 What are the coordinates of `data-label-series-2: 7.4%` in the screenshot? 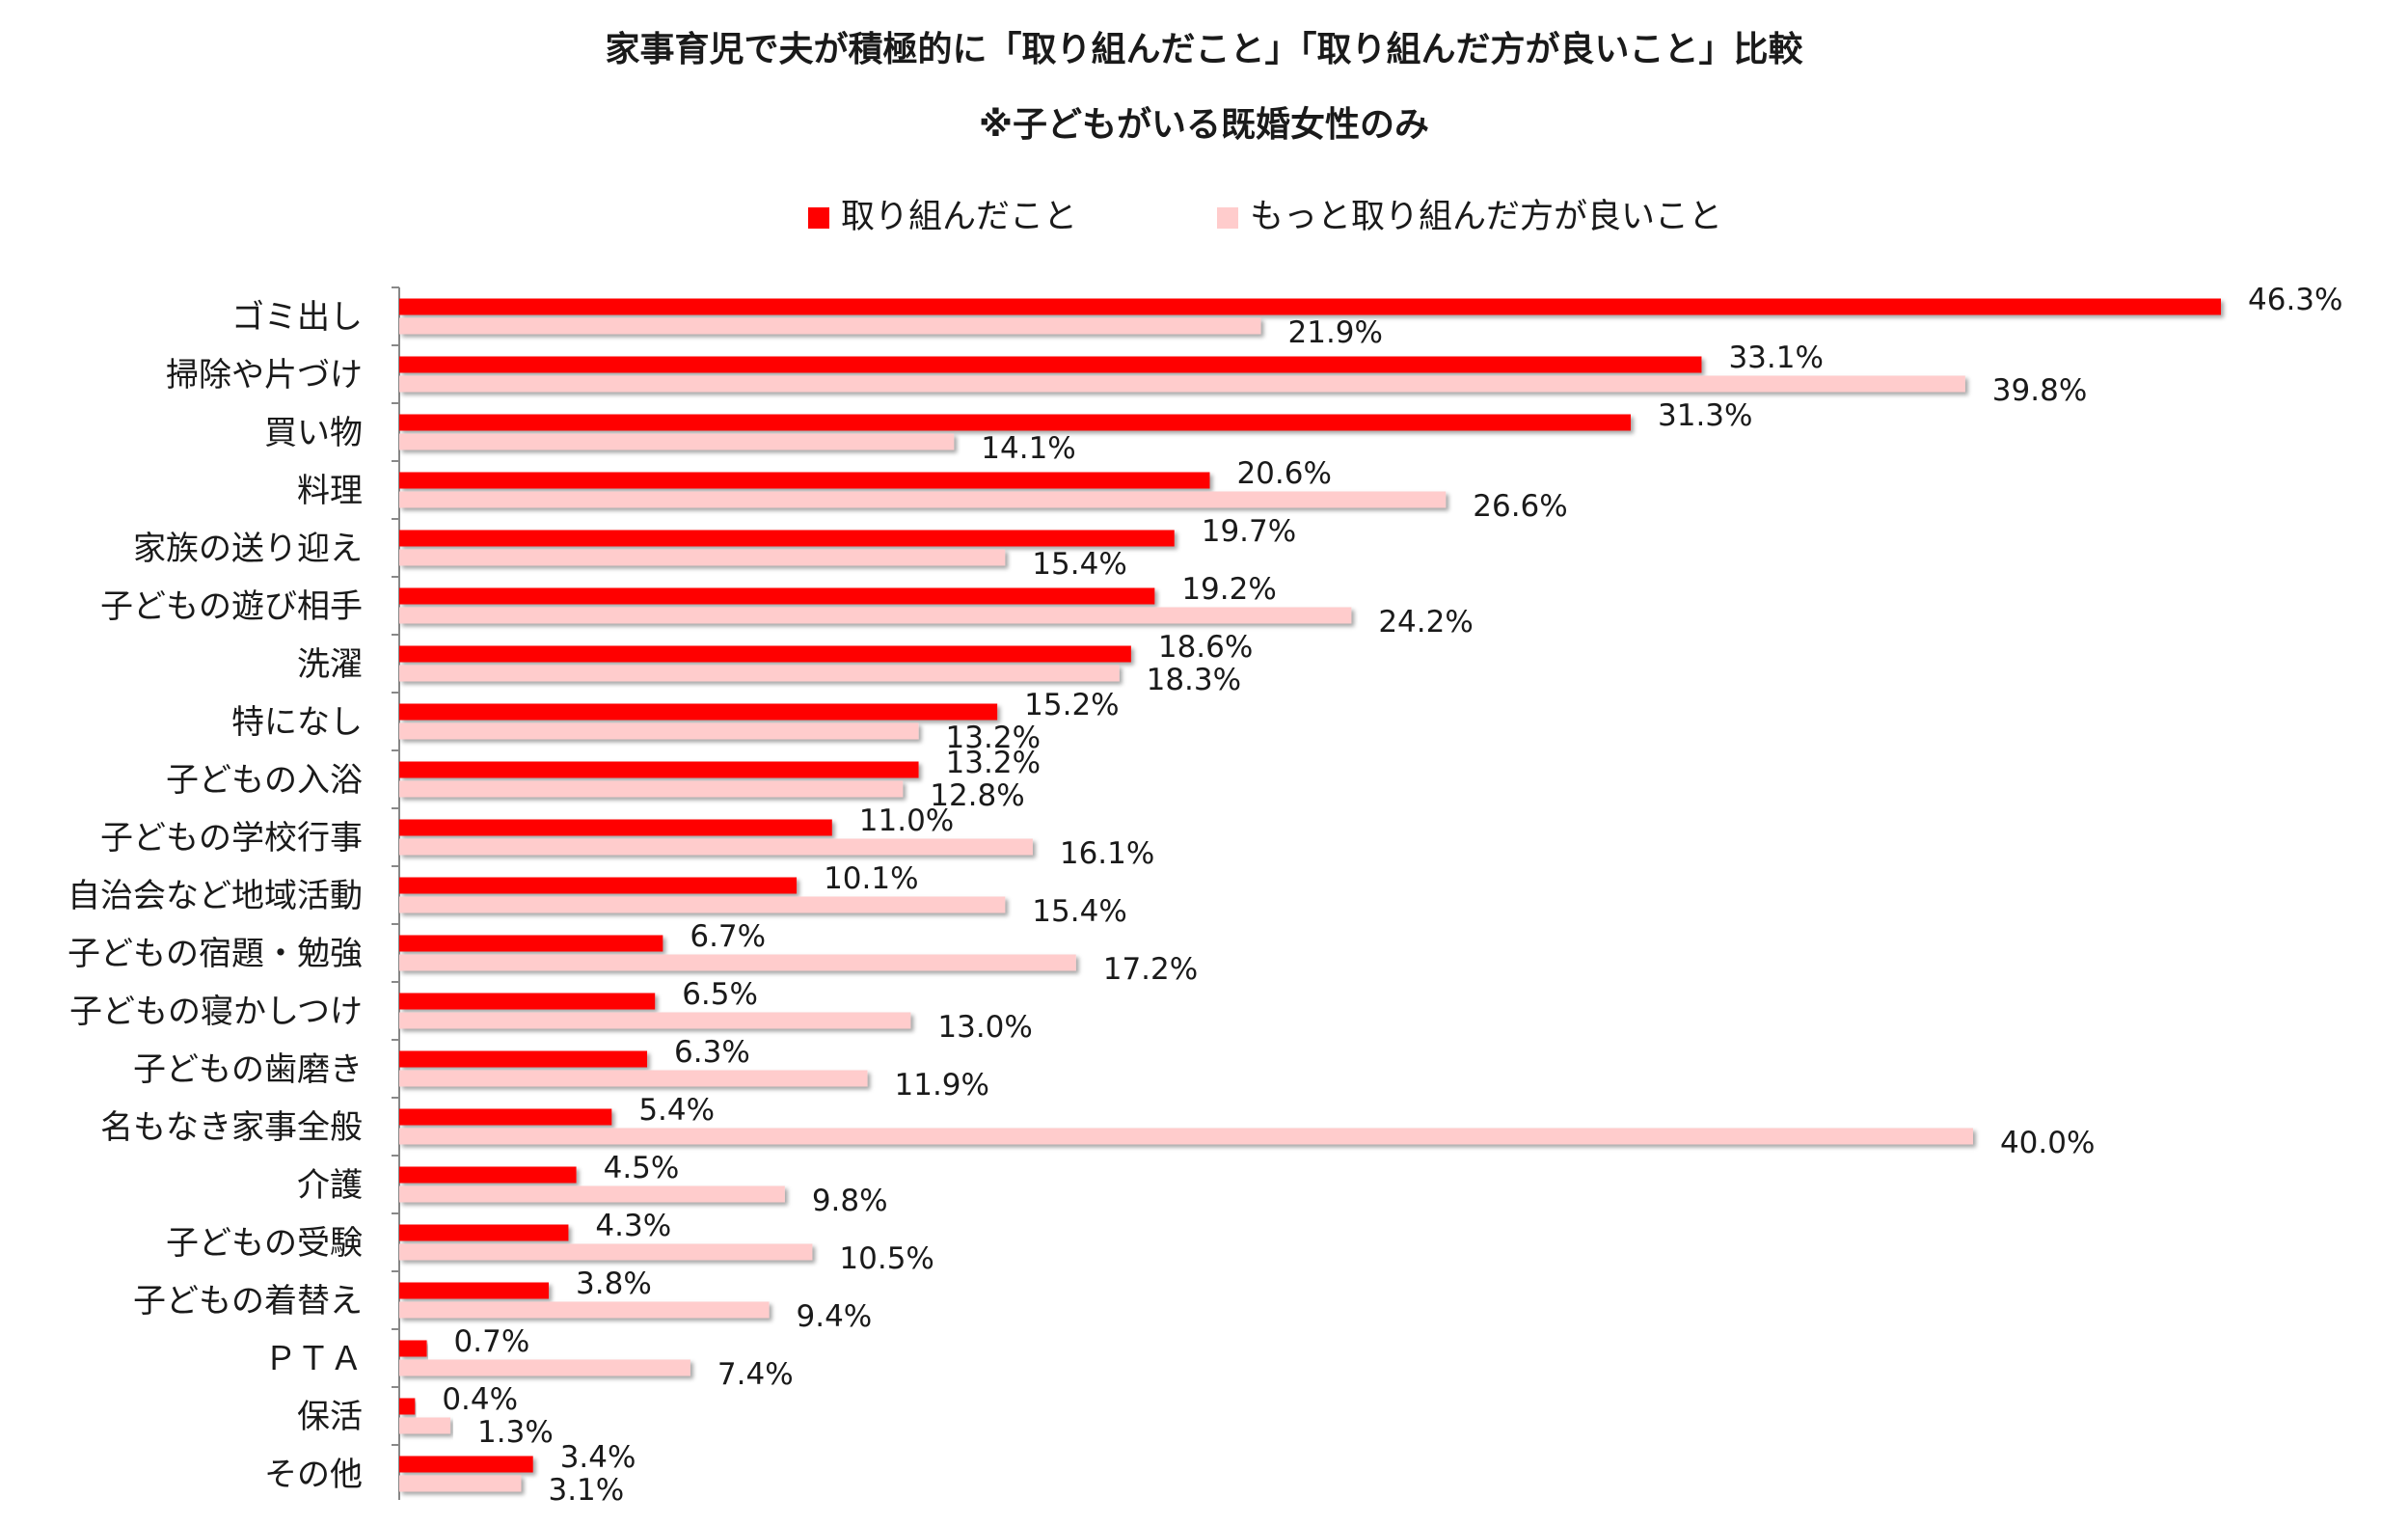 It's located at (756, 1374).